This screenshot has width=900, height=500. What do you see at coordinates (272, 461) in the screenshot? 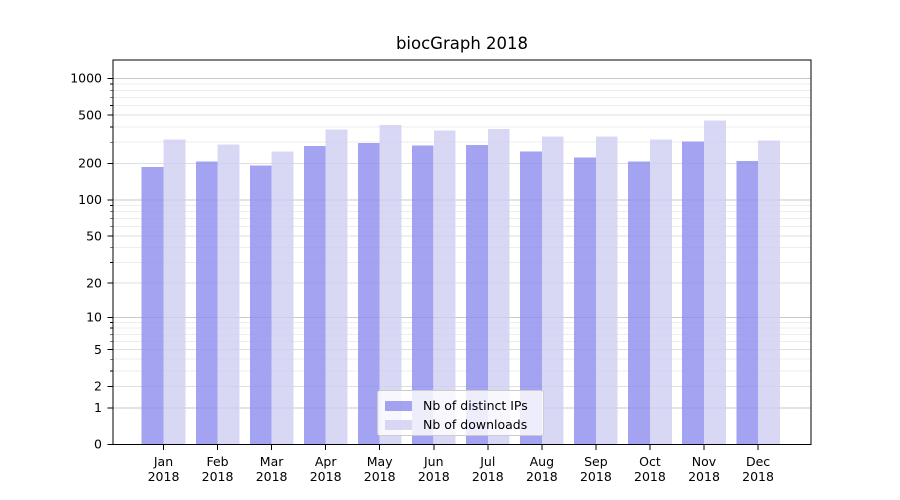
I see `x-tick-label-month: Mar` at bounding box center [272, 461].